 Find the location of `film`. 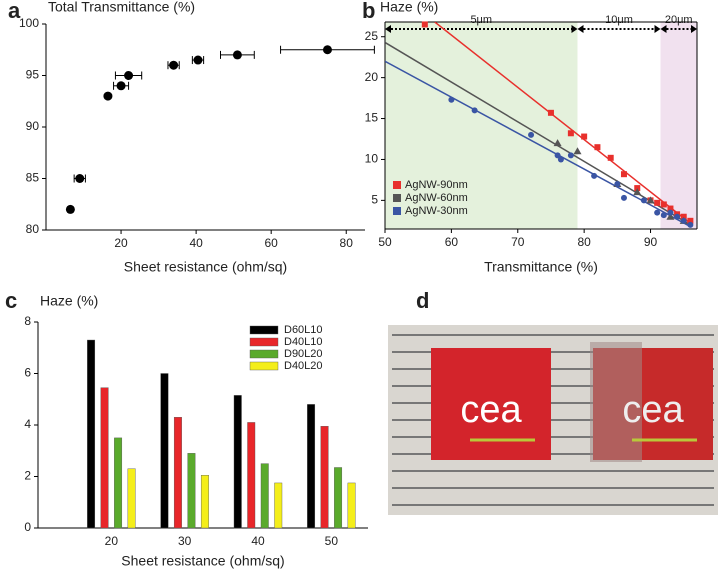

film is located at coordinates (616, 402).